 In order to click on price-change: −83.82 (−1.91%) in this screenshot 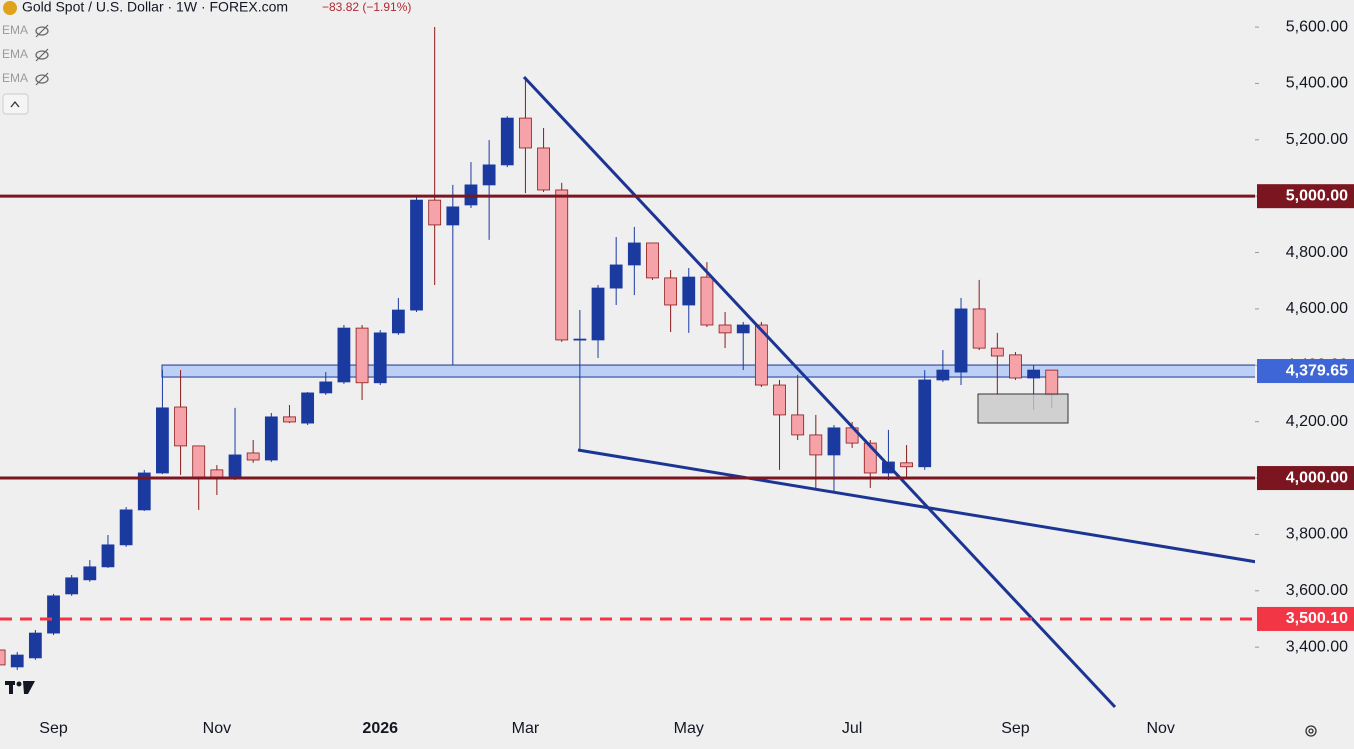, I will do `click(366, 7)`.